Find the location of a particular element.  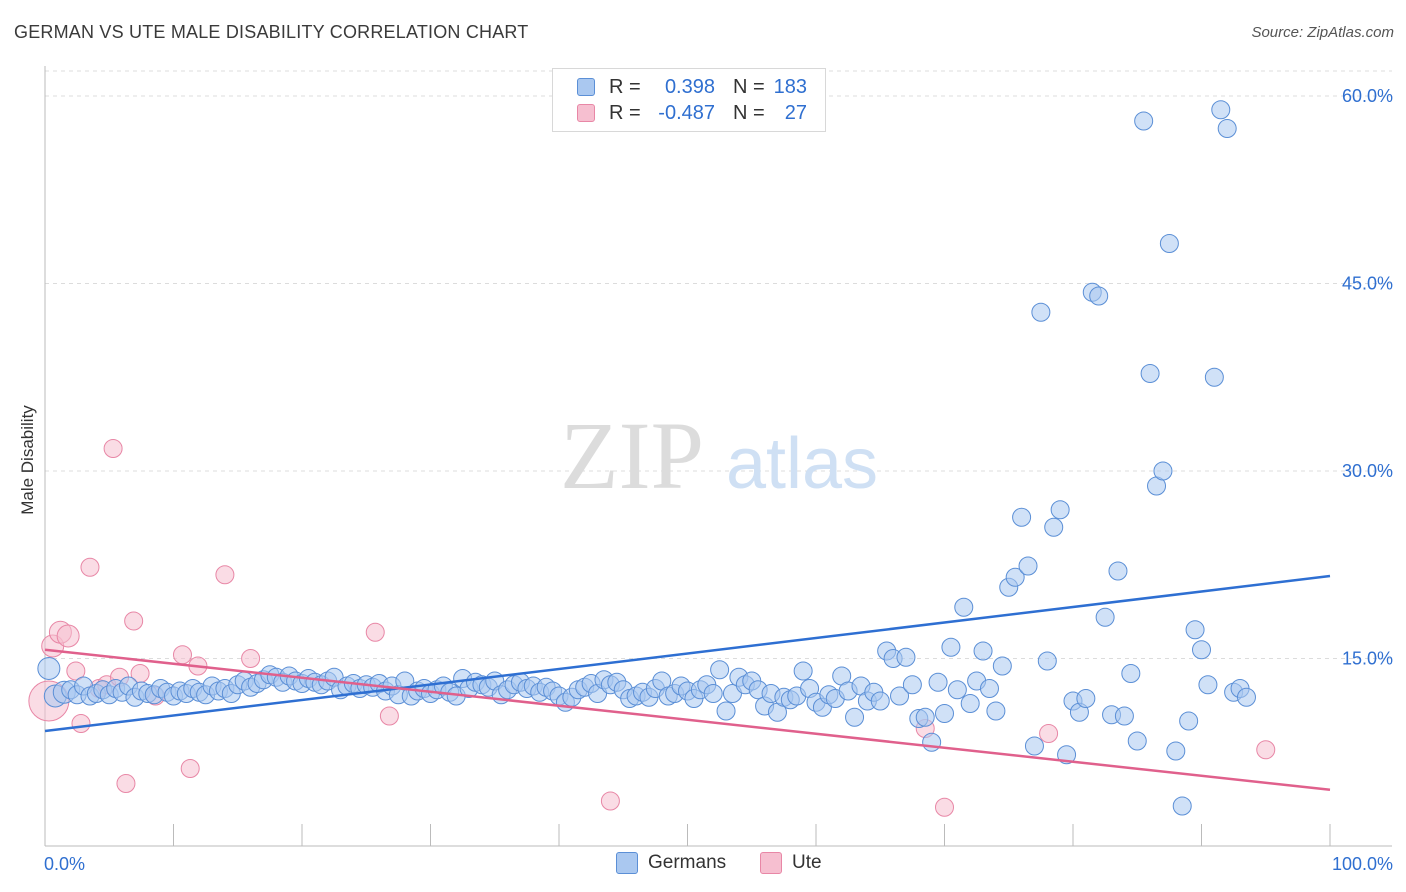

correlation-legend: R = 0.398 N = 183 R = -0.487 N = 27 is located at coordinates (689, 100).